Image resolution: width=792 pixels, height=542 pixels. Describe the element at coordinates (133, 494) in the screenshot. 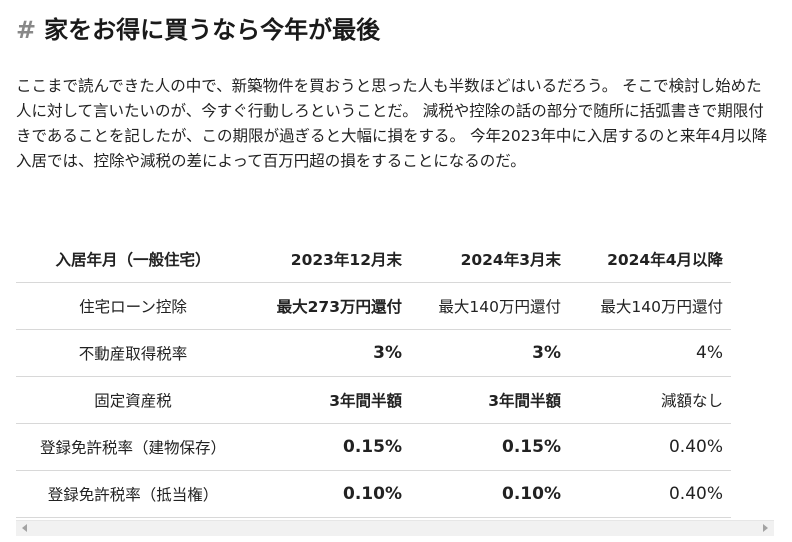

I see `row-label: 登録免許税率（抵当権）` at that location.